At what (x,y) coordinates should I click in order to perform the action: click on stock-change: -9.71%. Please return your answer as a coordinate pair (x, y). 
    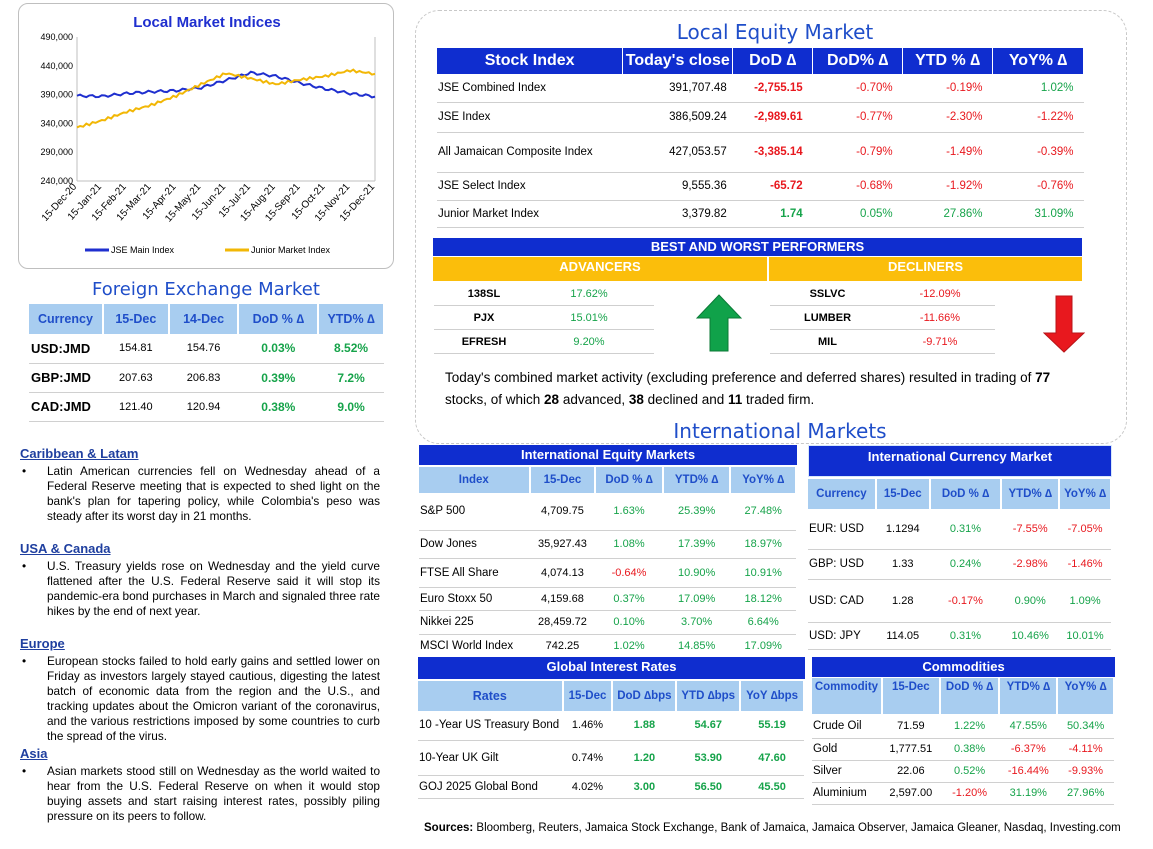
    Looking at the image, I should click on (940, 342).